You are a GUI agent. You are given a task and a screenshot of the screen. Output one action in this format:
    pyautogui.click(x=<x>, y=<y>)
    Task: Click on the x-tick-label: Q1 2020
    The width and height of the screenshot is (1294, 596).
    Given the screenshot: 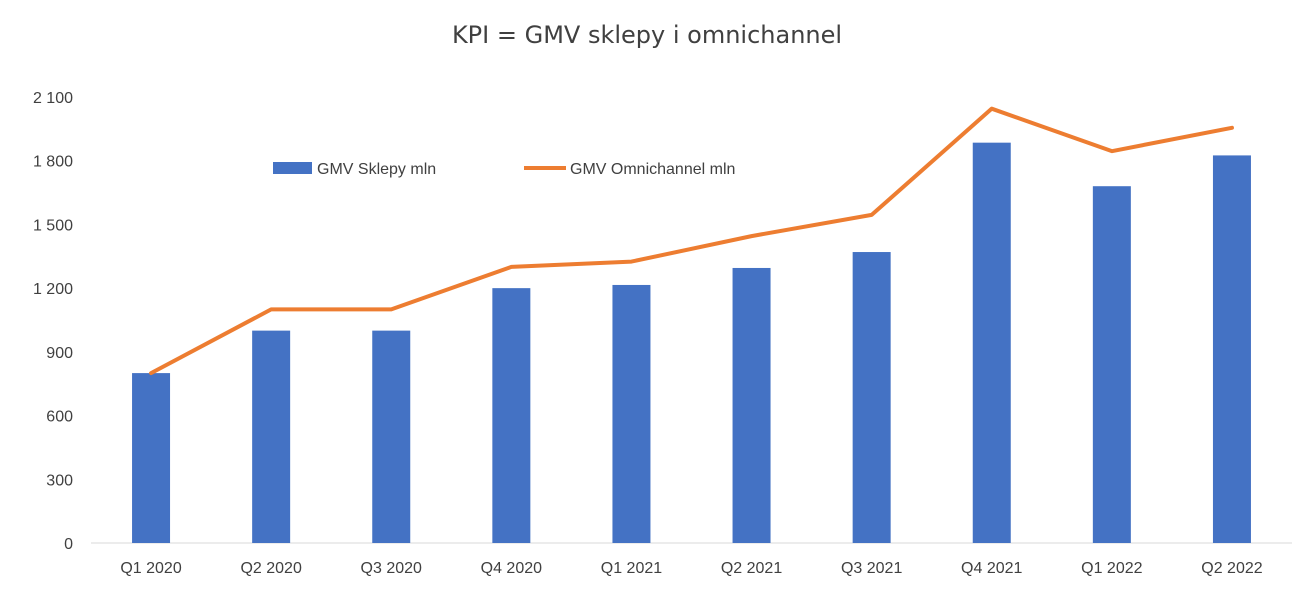 What is the action you would take?
    pyautogui.click(x=150, y=568)
    